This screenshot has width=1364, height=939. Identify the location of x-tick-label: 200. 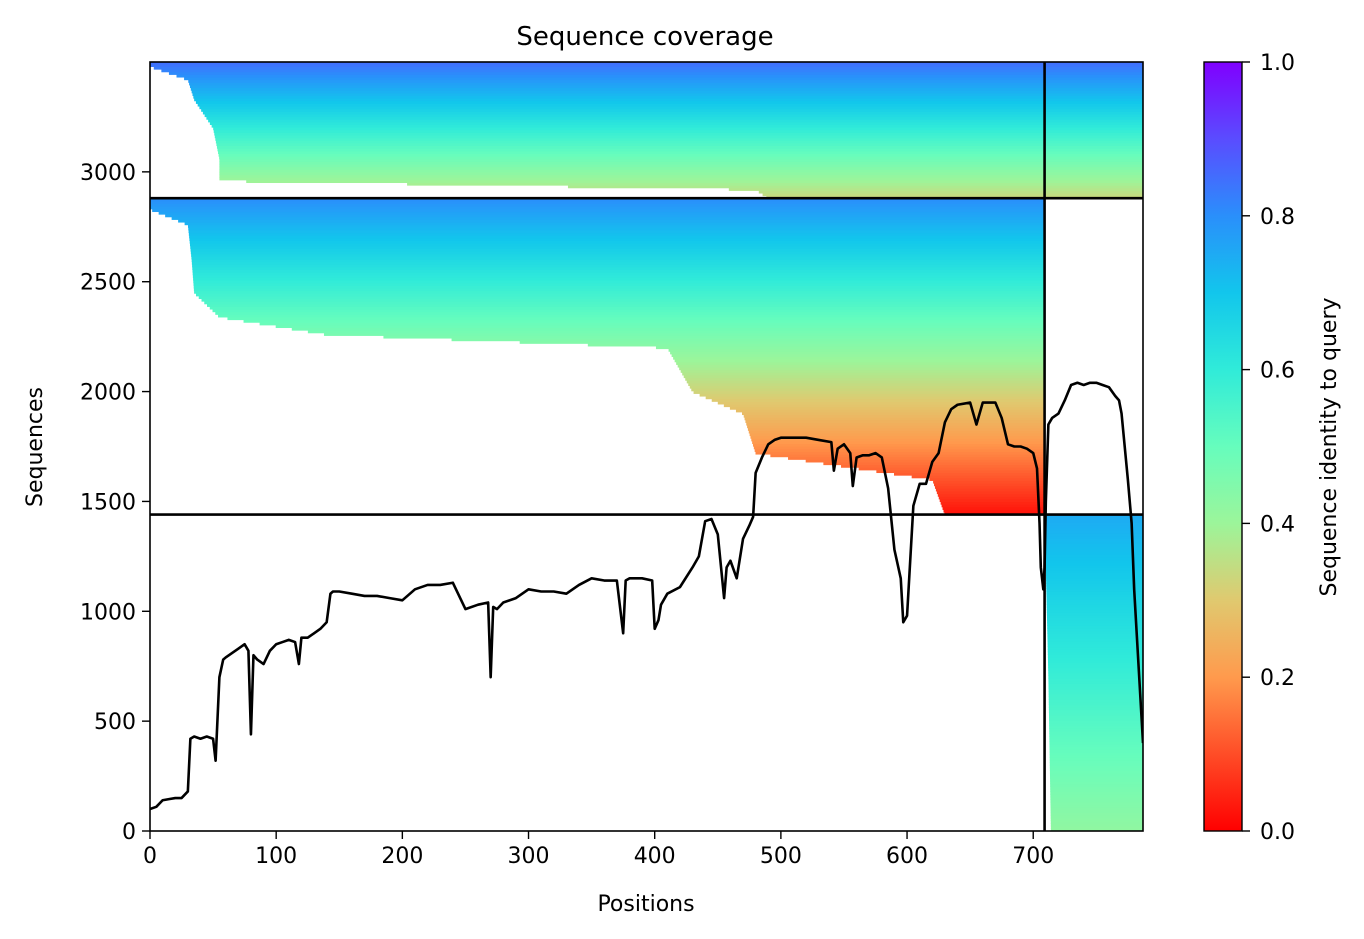
(402, 856).